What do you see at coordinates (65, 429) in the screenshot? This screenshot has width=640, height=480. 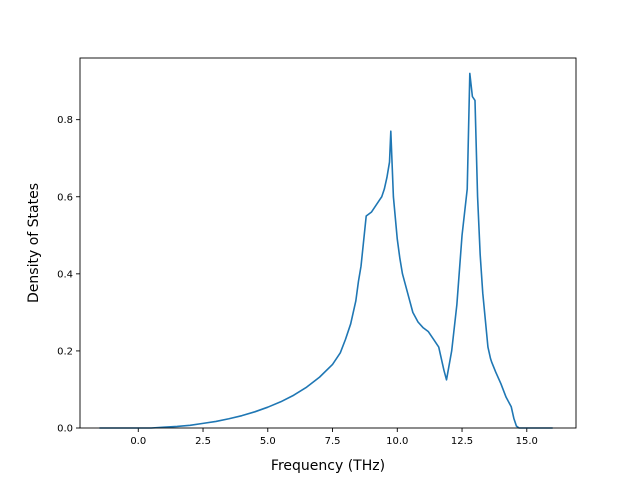 I see `y-tick-label: 0.0` at bounding box center [65, 429].